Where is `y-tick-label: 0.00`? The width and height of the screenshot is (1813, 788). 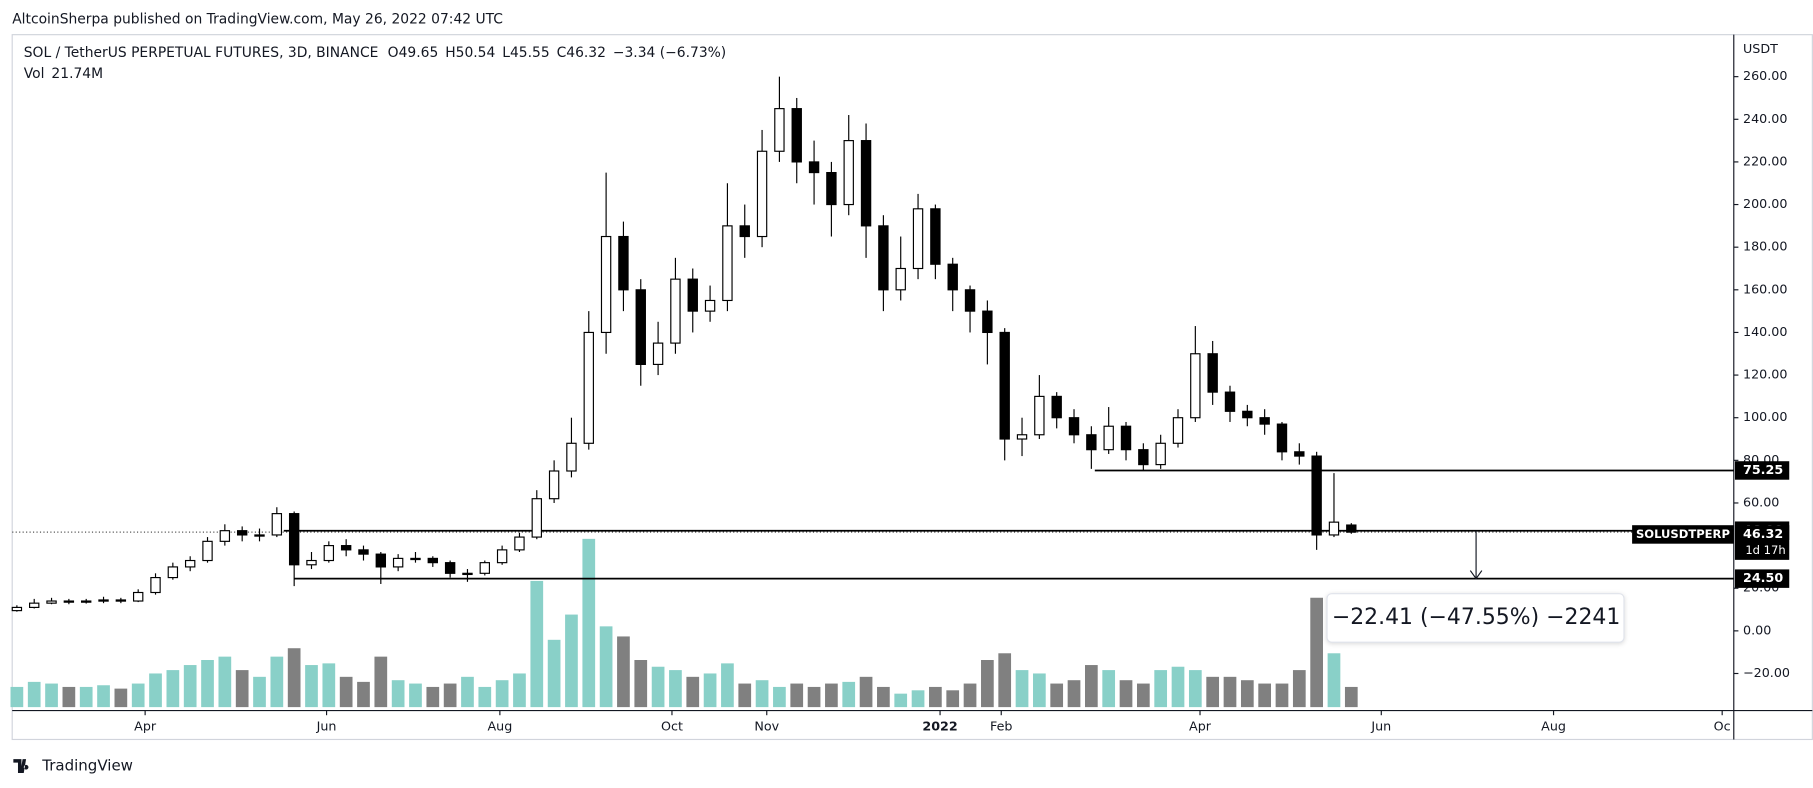
y-tick-label: 0.00 is located at coordinates (1757, 629).